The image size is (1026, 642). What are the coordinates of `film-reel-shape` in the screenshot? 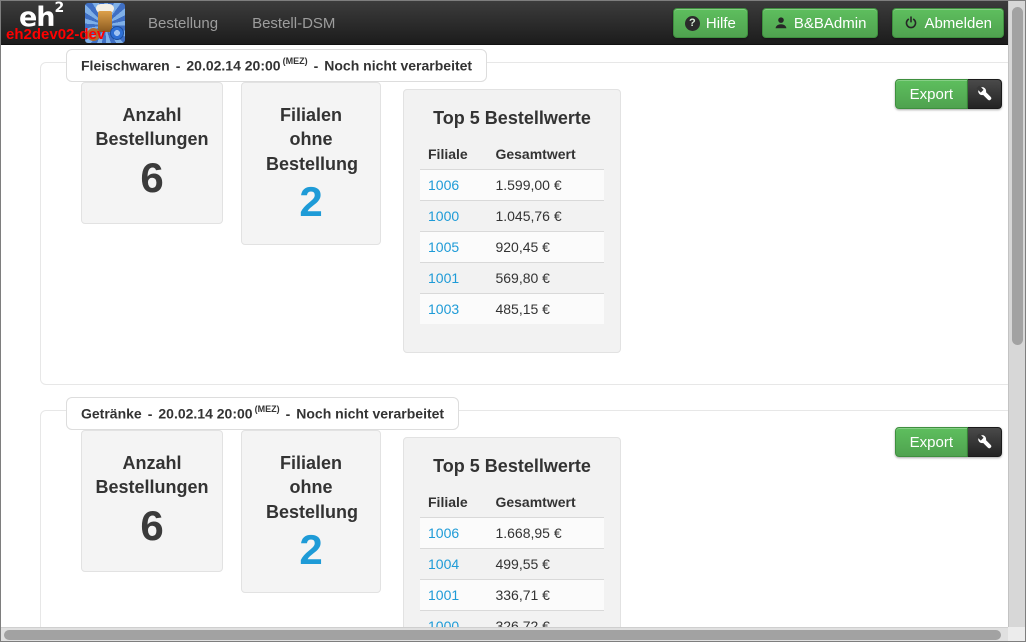 It's located at (117, 33).